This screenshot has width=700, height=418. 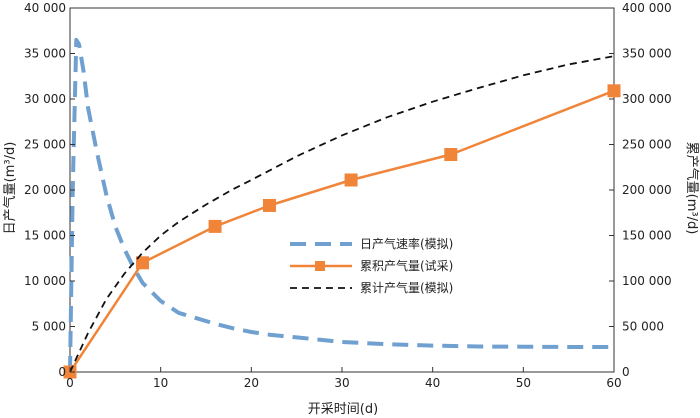 What do you see at coordinates (45, 236) in the screenshot?
I see `y-left-tick-label: 15 000` at bounding box center [45, 236].